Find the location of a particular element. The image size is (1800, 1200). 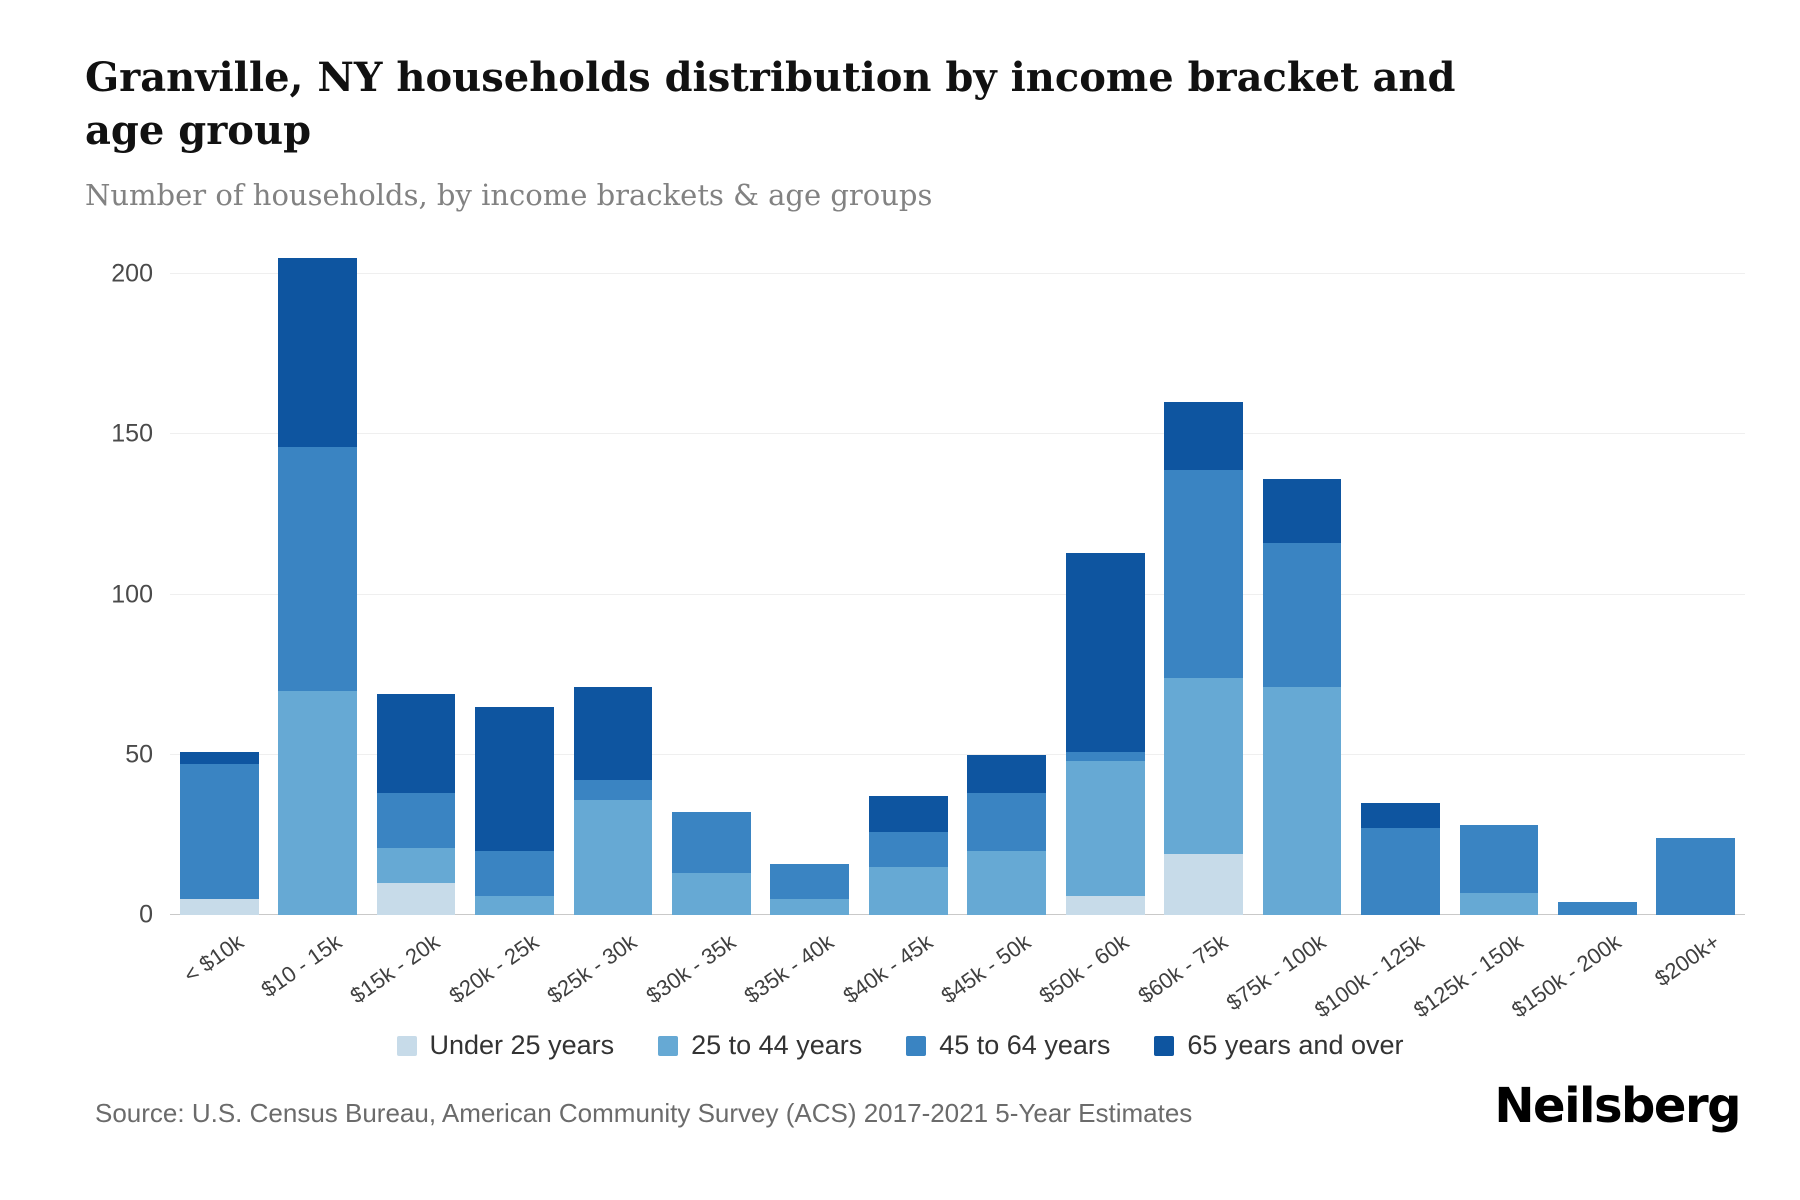

legend-label: 25 to 44 years is located at coordinates (777, 1045).